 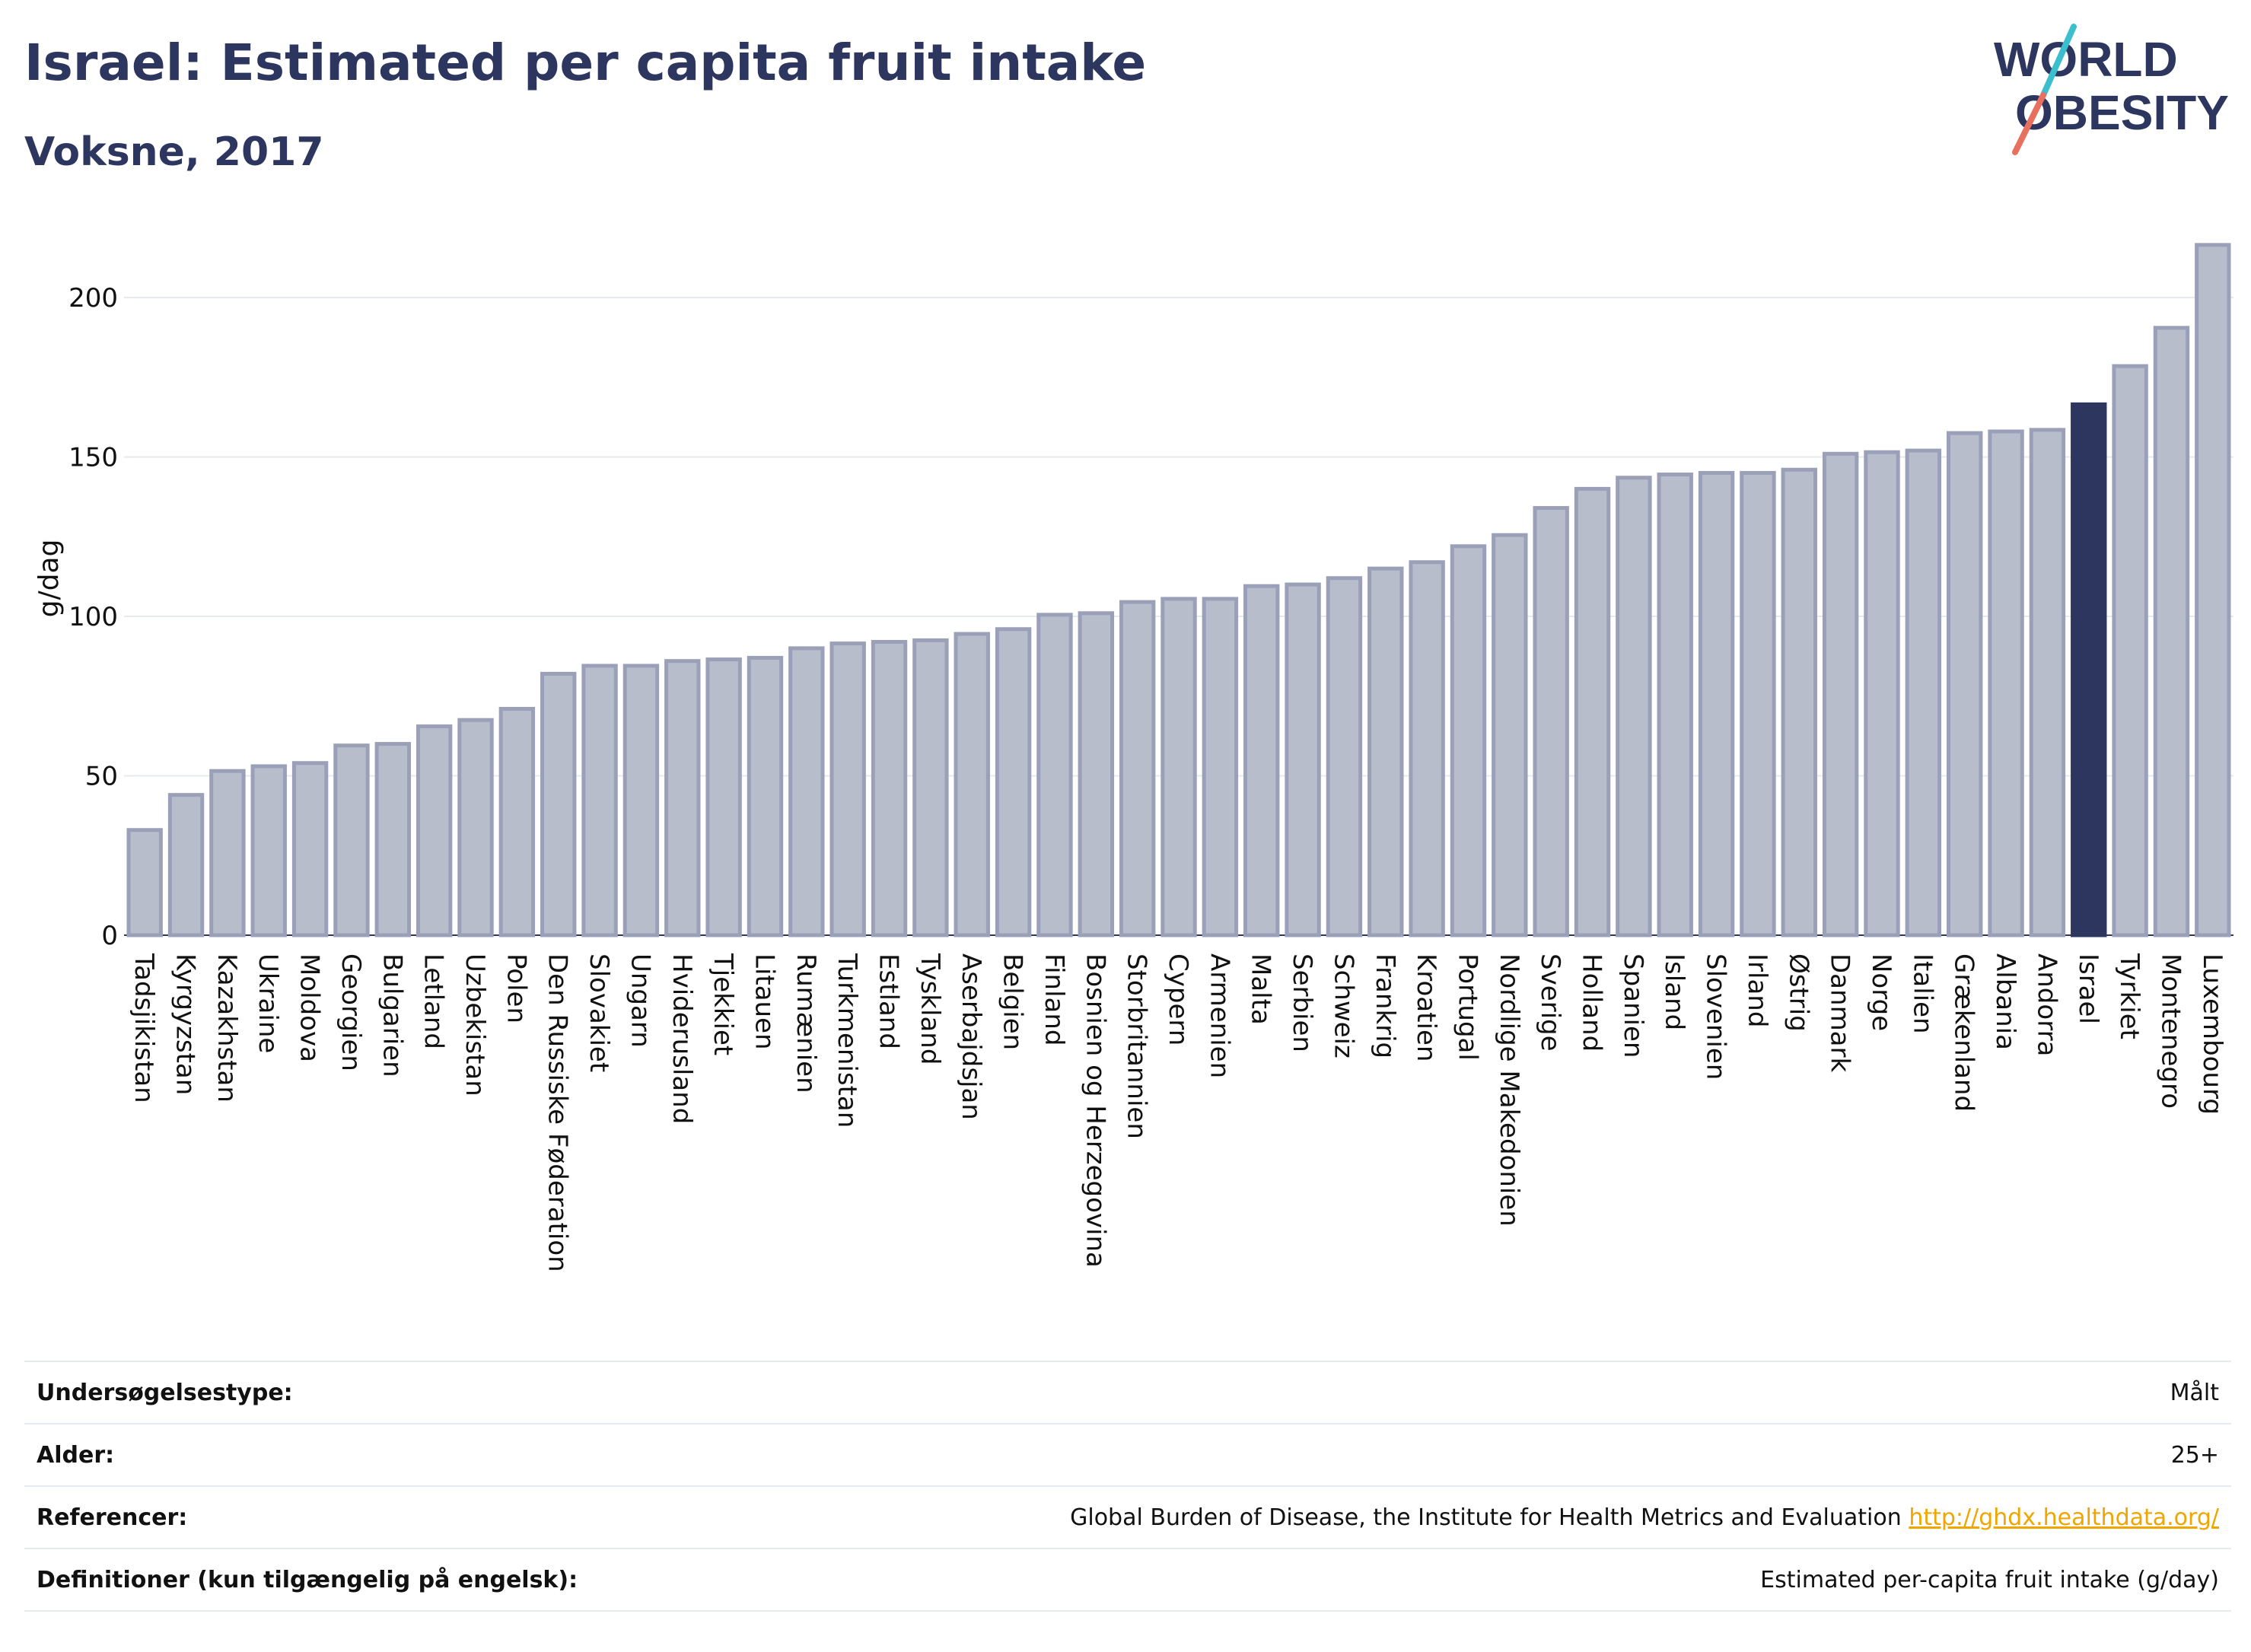 I want to click on x-tick-label: Italien, so click(x=1922, y=993).